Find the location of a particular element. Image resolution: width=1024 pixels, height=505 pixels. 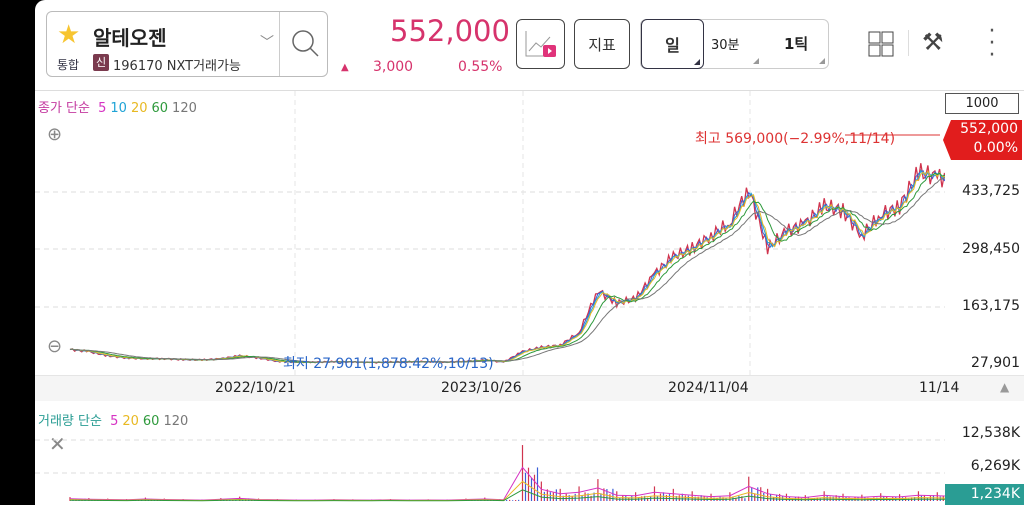

chart-play-icon is located at coordinates (540, 44).